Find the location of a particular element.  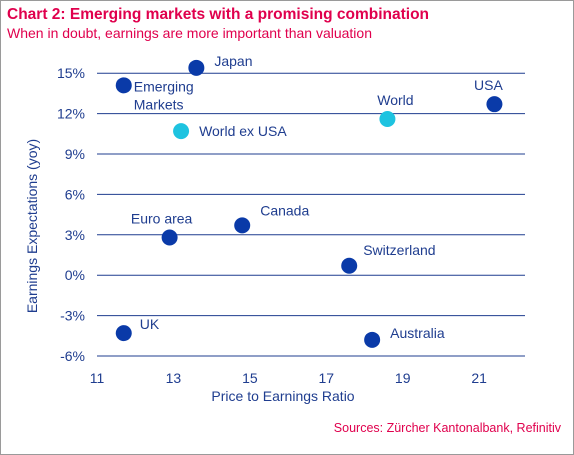

point-label: World ex USA is located at coordinates (243, 131).